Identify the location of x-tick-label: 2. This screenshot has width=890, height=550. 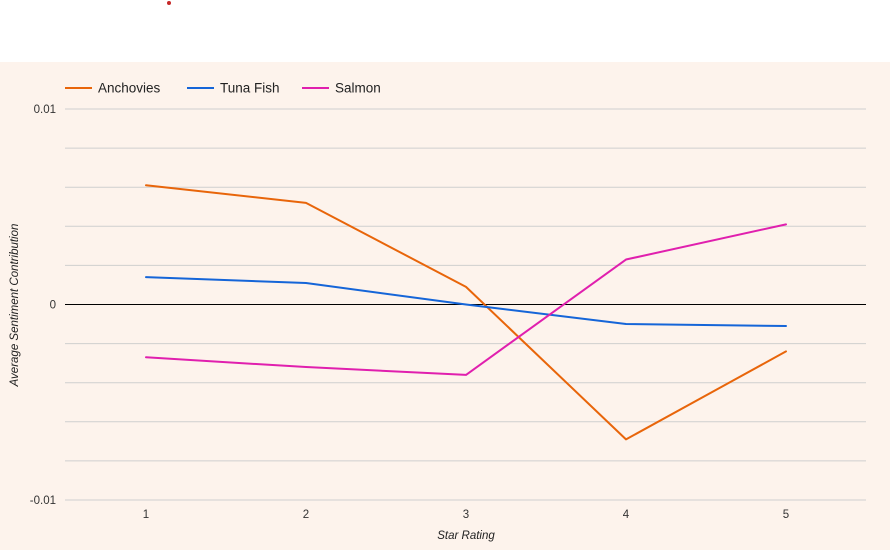
(306, 515).